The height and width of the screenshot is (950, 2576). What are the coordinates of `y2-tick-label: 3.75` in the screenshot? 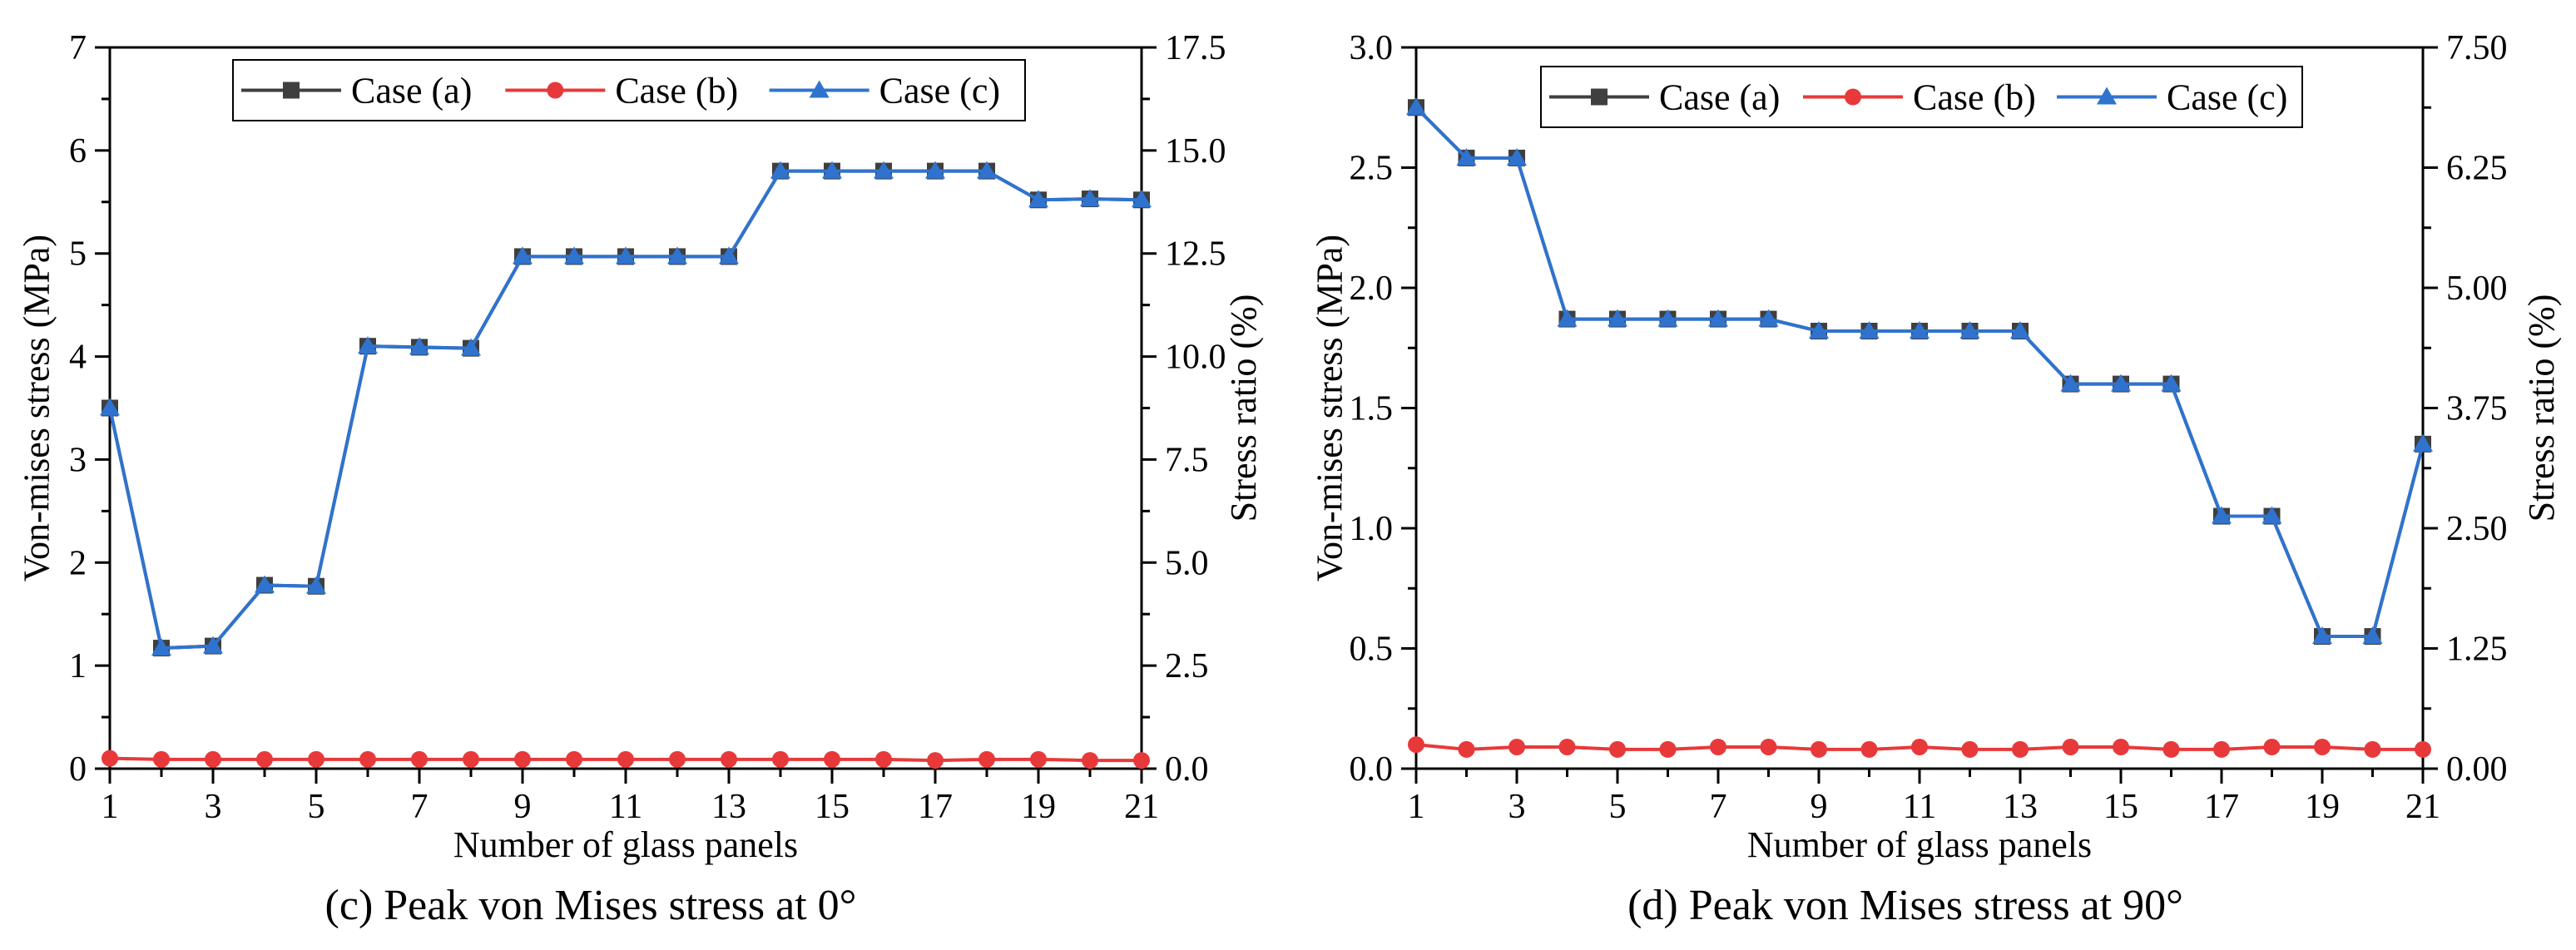 It's located at (2477, 409).